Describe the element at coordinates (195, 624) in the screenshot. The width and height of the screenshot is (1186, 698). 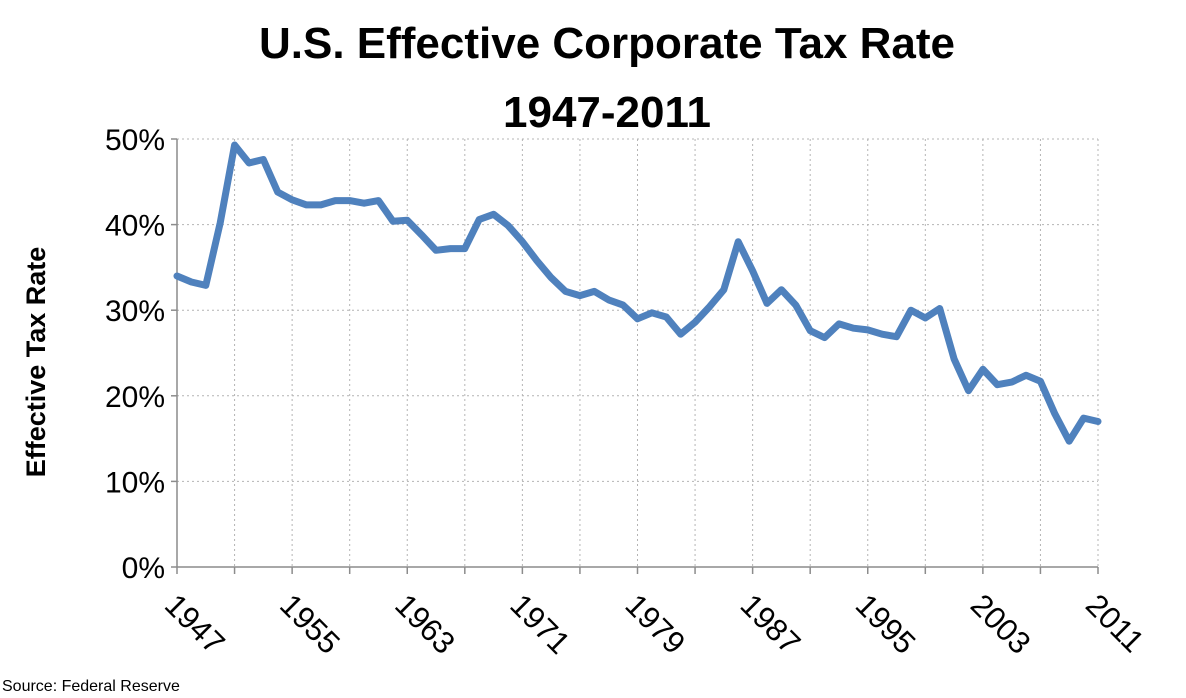
I see `x-tick-label: 1947` at that location.